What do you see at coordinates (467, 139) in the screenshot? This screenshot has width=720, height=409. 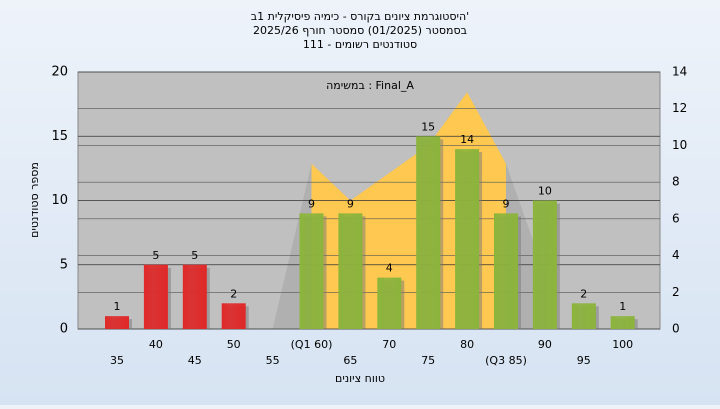 I see `data-label: 14` at bounding box center [467, 139].